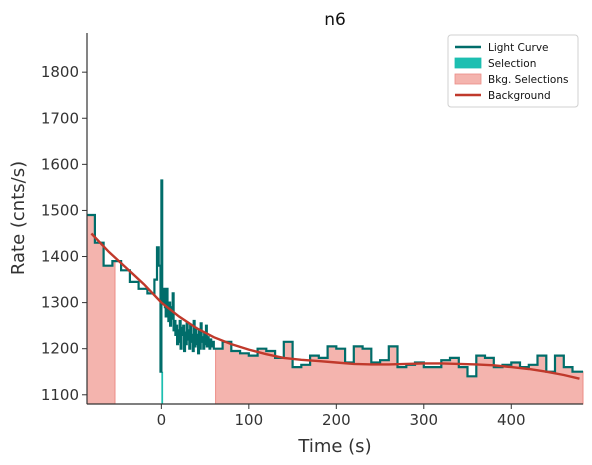  I want to click on selection-bar, so click(162, 387).